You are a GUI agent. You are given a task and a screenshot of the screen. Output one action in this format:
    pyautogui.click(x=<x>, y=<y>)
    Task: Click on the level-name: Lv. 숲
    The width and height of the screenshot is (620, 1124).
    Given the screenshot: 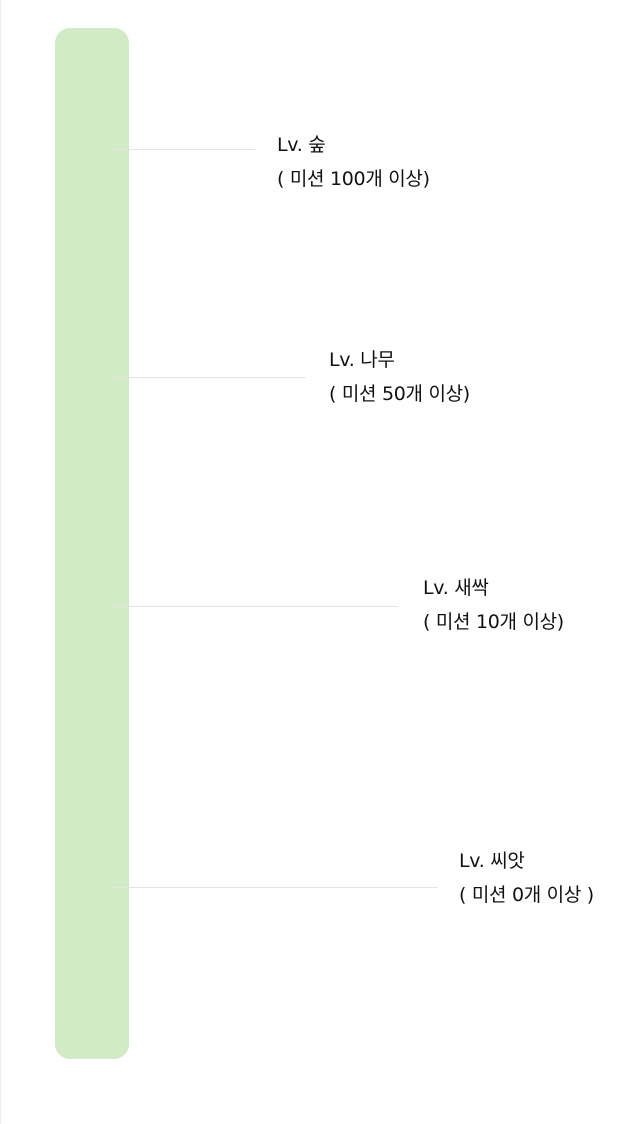 What is the action you would take?
    pyautogui.click(x=301, y=145)
    